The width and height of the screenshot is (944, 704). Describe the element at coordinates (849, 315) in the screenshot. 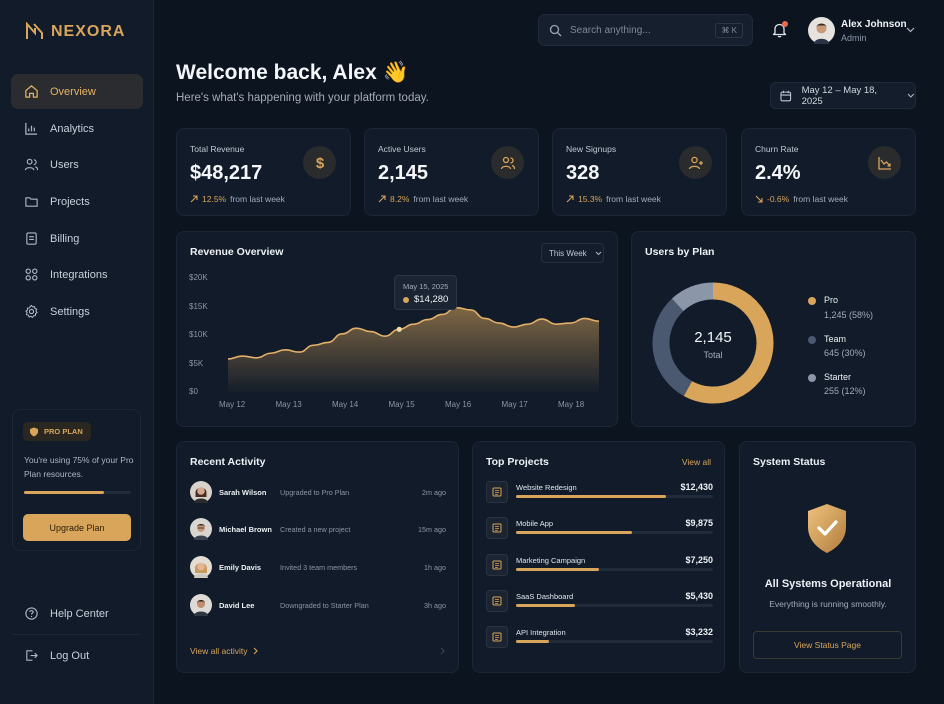

I see `legend-value: 1,245 (58%)` at that location.